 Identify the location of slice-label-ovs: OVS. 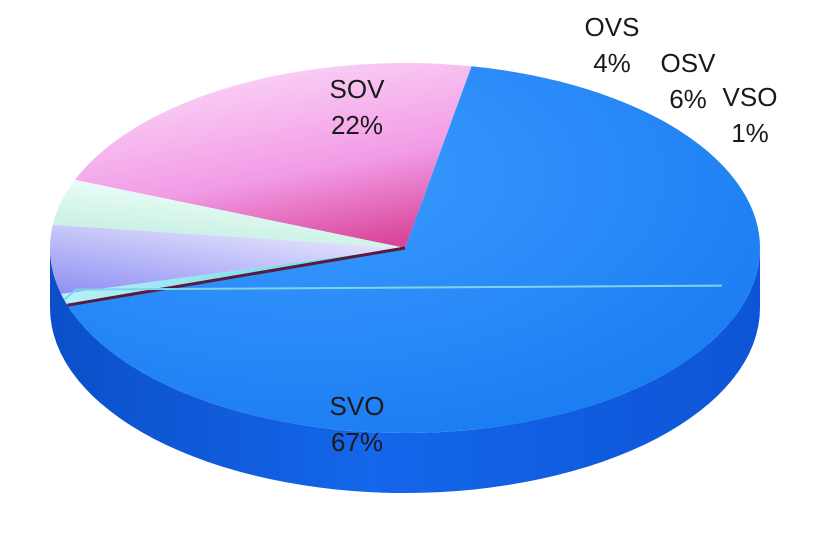
(612, 27).